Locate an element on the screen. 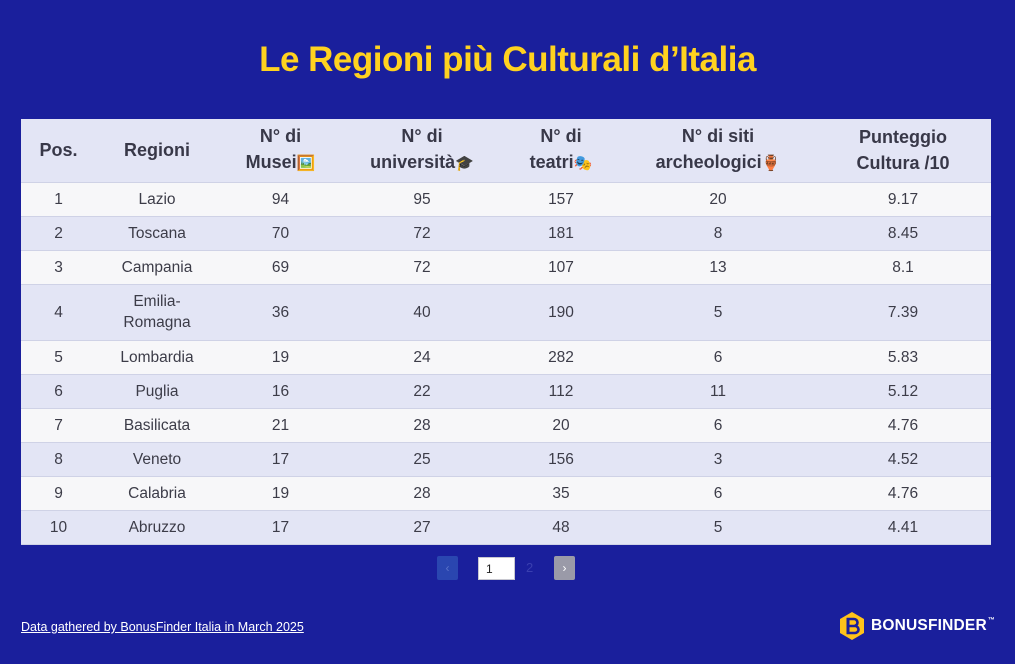  pagination: ‹ 2 › is located at coordinates (507, 568).